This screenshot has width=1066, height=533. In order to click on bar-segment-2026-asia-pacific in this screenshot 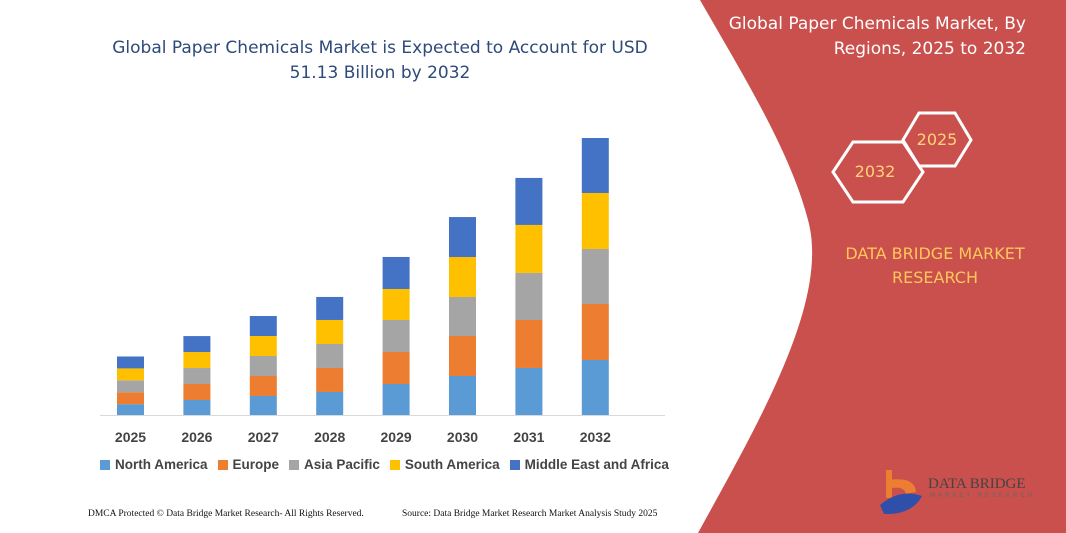, I will do `click(197, 376)`.